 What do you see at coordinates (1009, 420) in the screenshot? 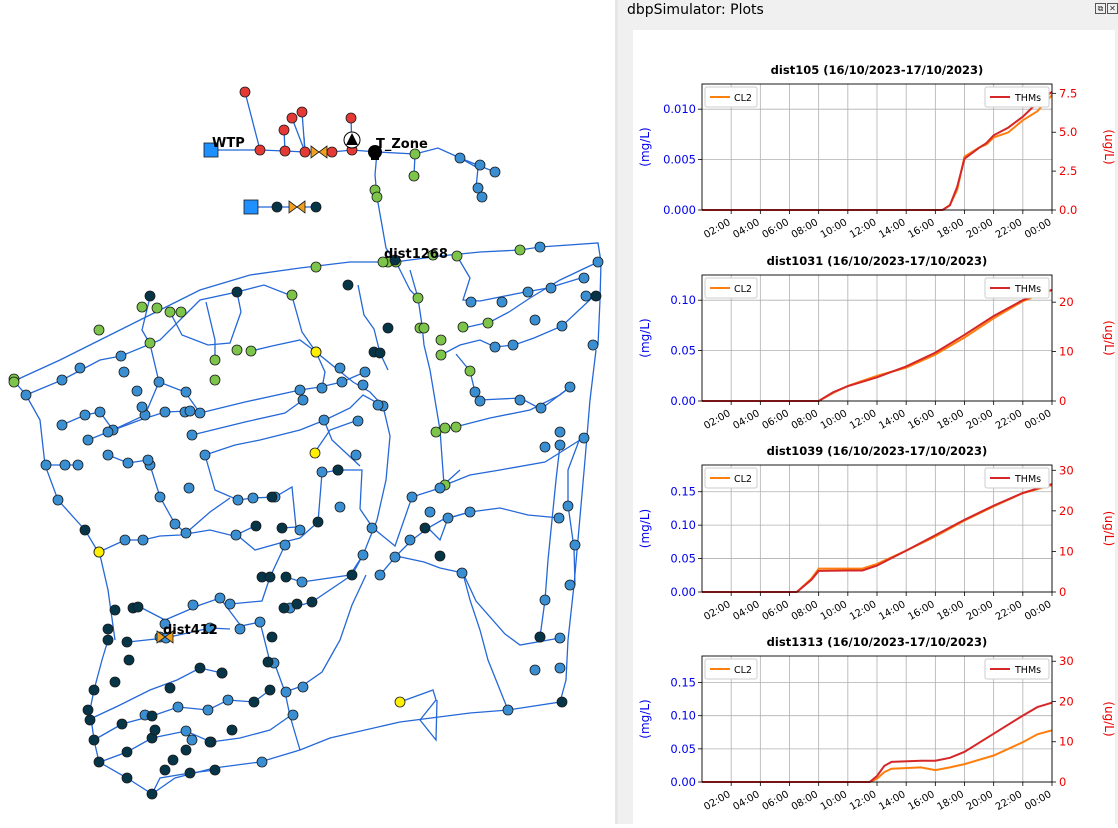
I see `x-tick-label: 22:00` at bounding box center [1009, 420].